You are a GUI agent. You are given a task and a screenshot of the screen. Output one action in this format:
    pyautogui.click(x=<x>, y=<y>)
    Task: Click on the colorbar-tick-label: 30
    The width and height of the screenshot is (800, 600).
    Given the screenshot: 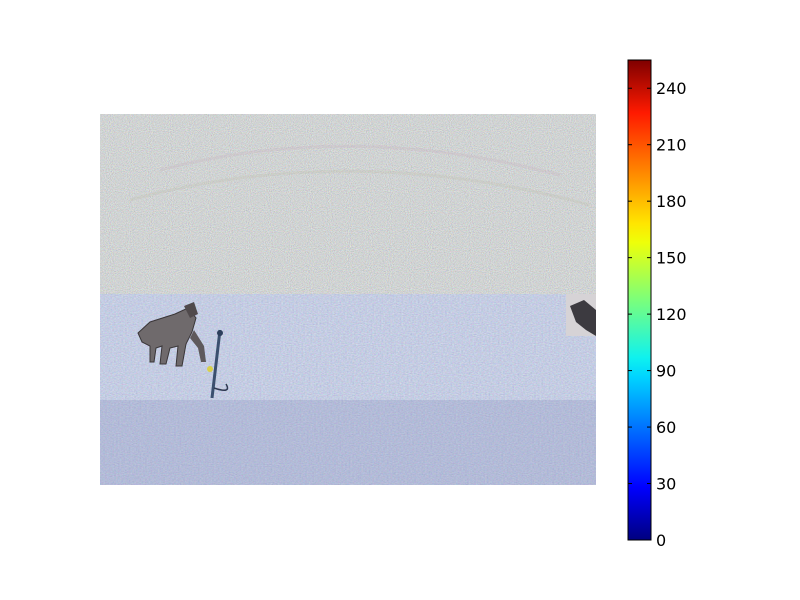 What is the action you would take?
    pyautogui.click(x=666, y=484)
    